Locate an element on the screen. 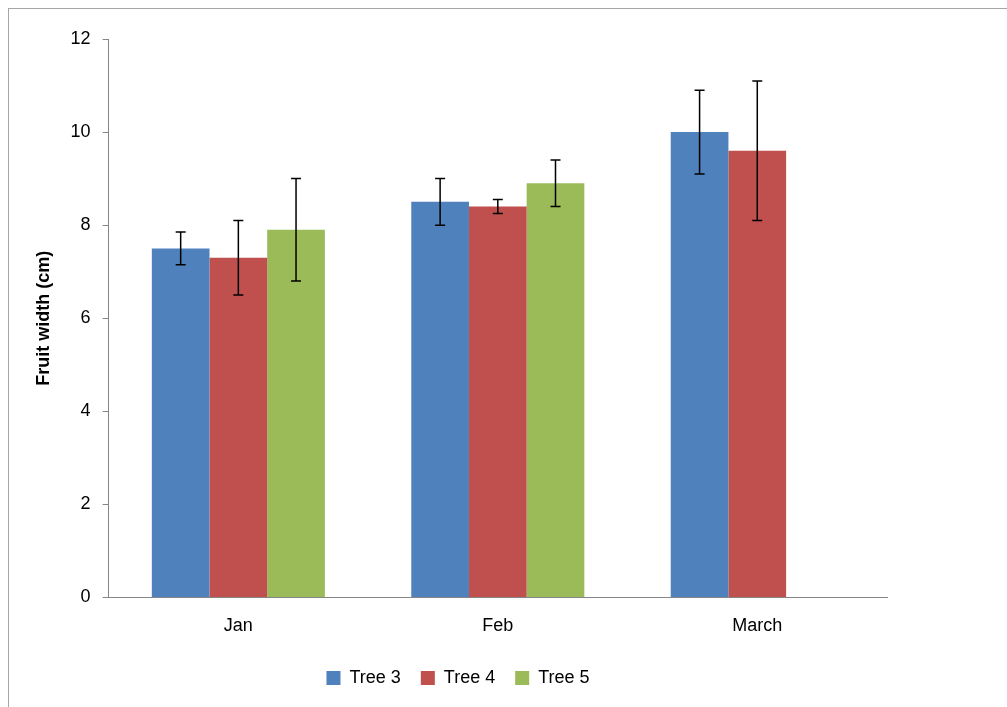 The width and height of the screenshot is (1007, 707). y-tick-label: 10 is located at coordinates (80, 131).